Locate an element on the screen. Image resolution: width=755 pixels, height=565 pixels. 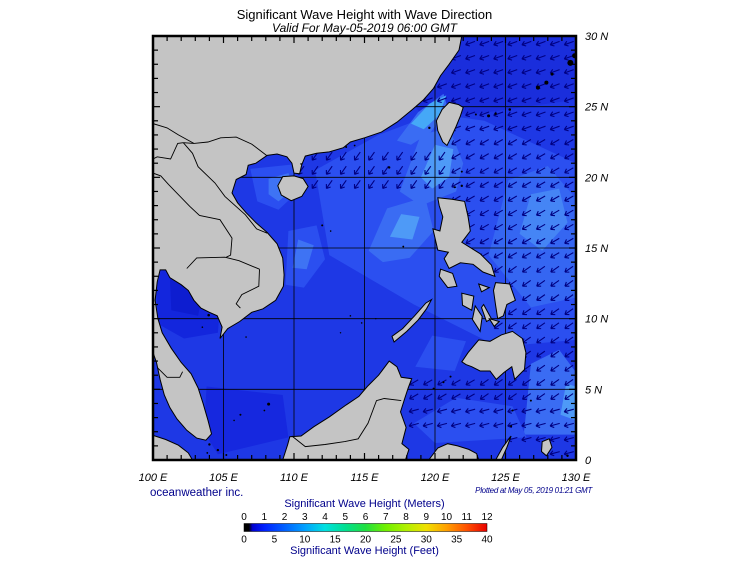
wave-patch-sulu-center is located at coordinates (440, 353).